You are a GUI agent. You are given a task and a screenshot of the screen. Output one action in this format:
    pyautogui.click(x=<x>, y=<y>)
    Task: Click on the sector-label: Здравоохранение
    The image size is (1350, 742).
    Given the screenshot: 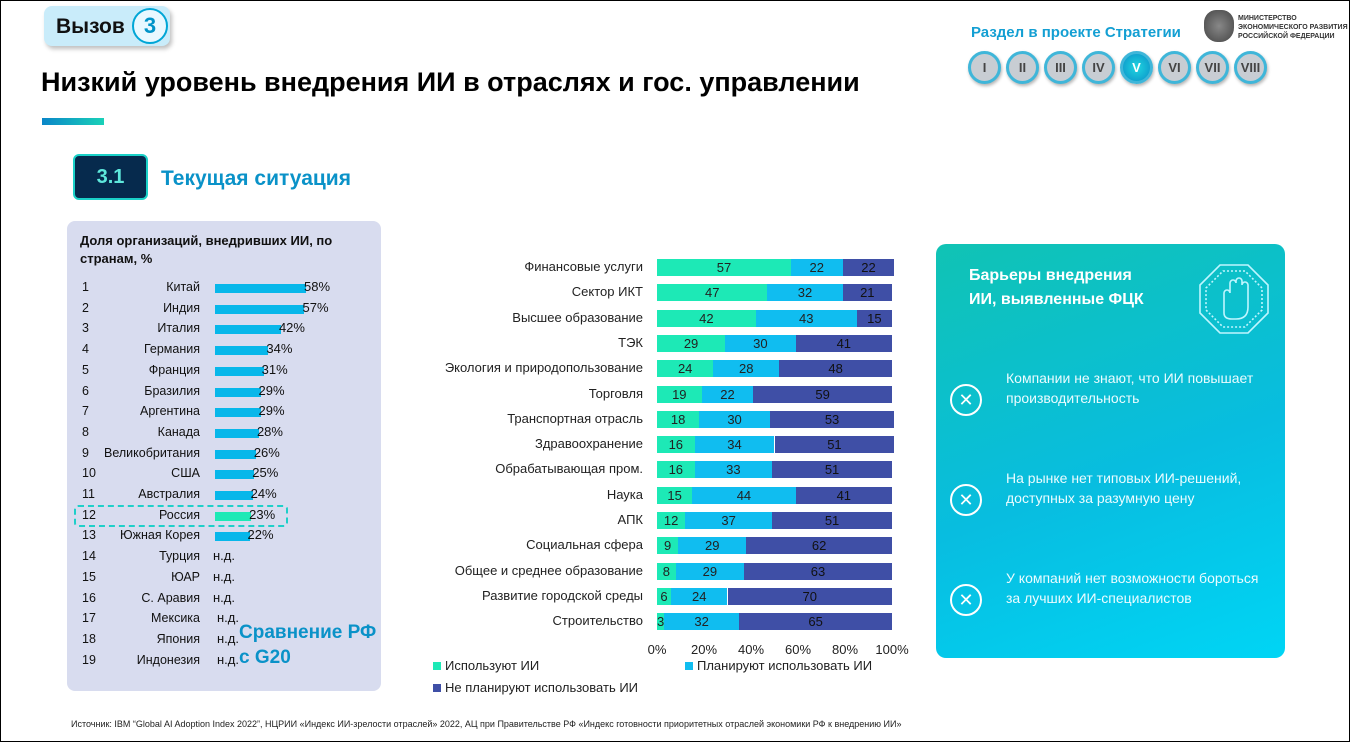 What is the action you would take?
    pyautogui.click(x=588, y=444)
    